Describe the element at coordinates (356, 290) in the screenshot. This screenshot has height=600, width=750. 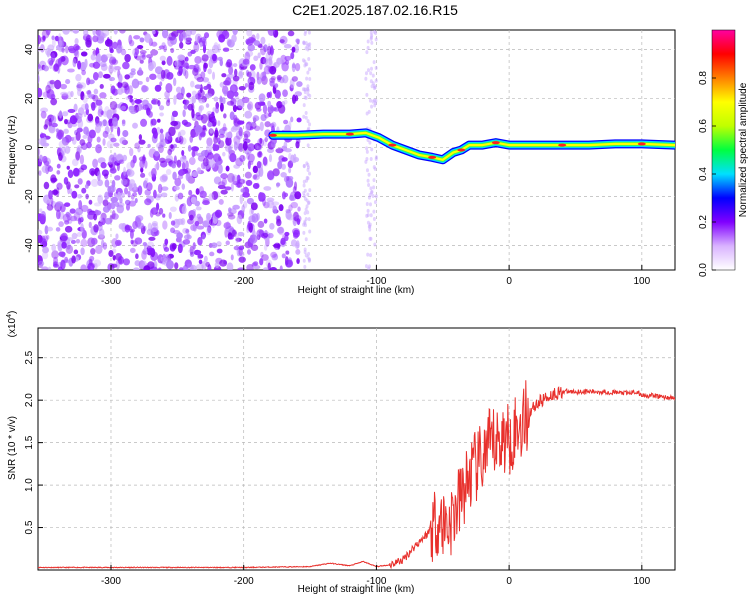
I see `spectrogram-x-label: Height of straight line (km)` at that location.